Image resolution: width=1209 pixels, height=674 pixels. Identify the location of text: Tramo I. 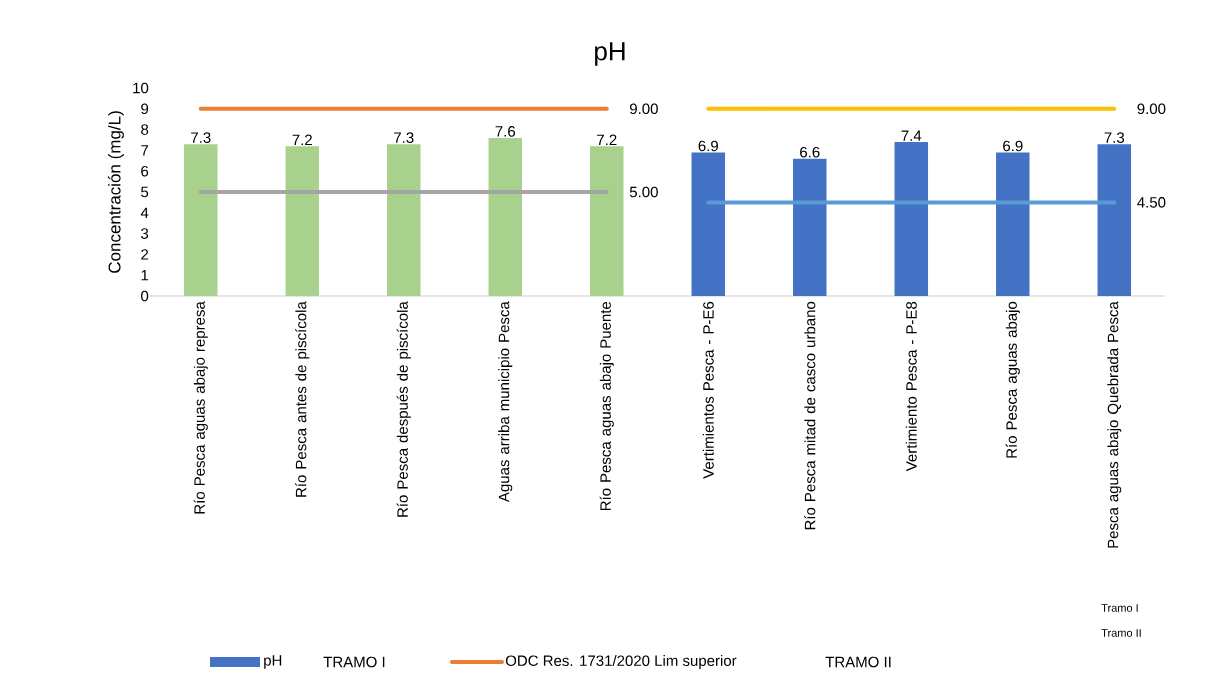
(1119, 608).